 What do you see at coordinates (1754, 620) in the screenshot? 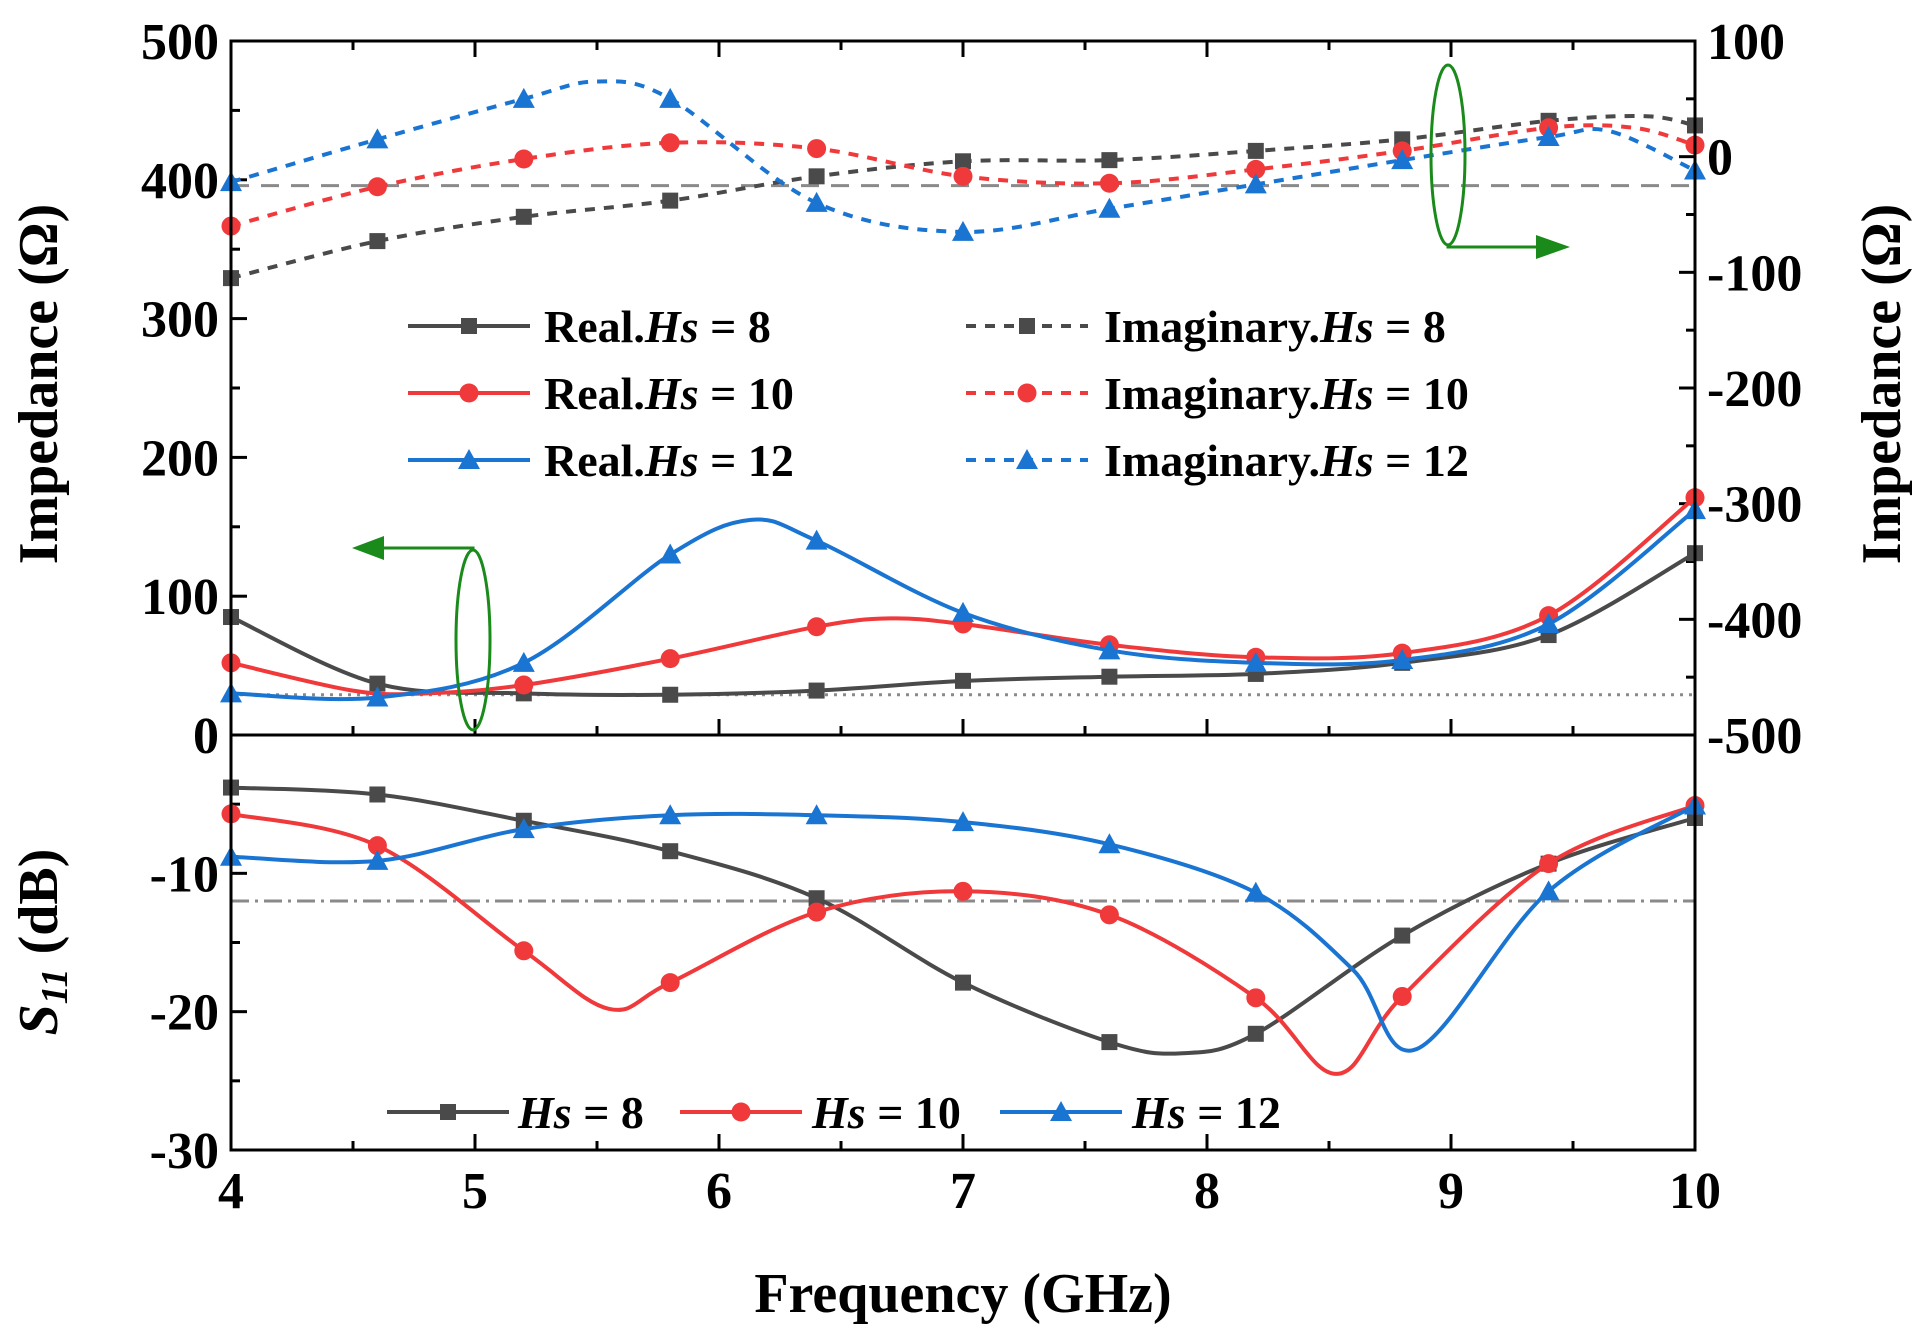
I see `right-tick-label--400: -400` at bounding box center [1754, 620].